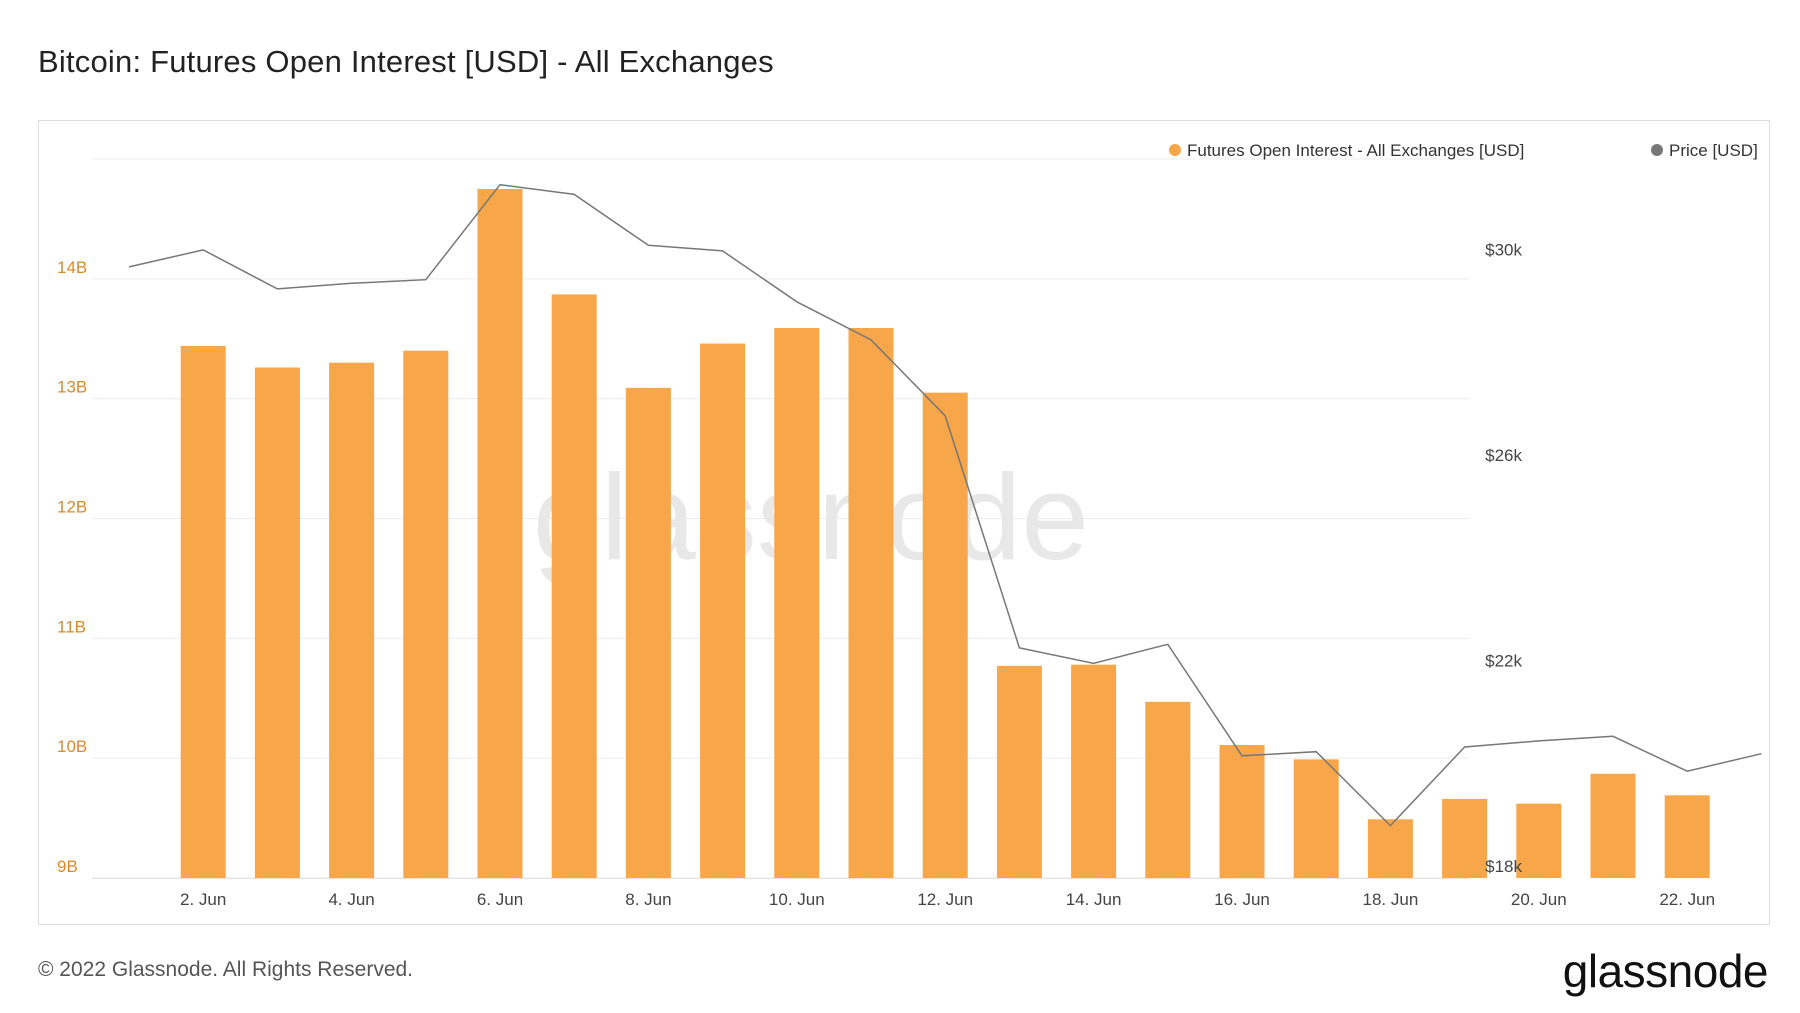  I want to click on left-axis-tick-label: 13B, so click(72, 387).